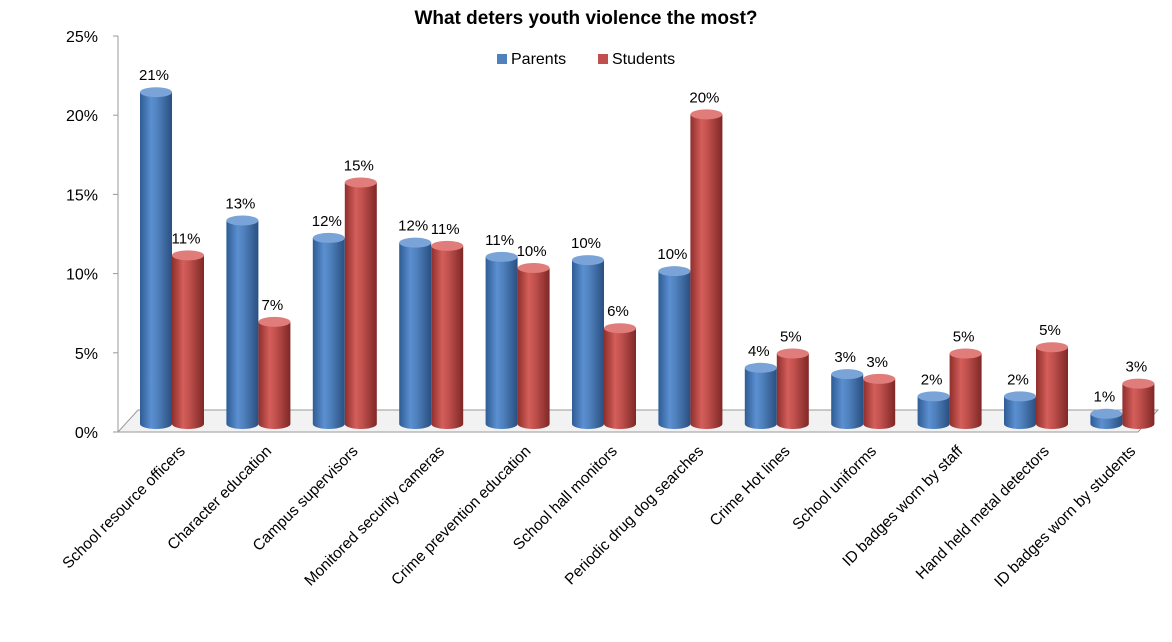 Image resolution: width=1172 pixels, height=642 pixels. Describe the element at coordinates (585, 18) in the screenshot. I see `chart-title: What deters youth violence the most?` at that location.